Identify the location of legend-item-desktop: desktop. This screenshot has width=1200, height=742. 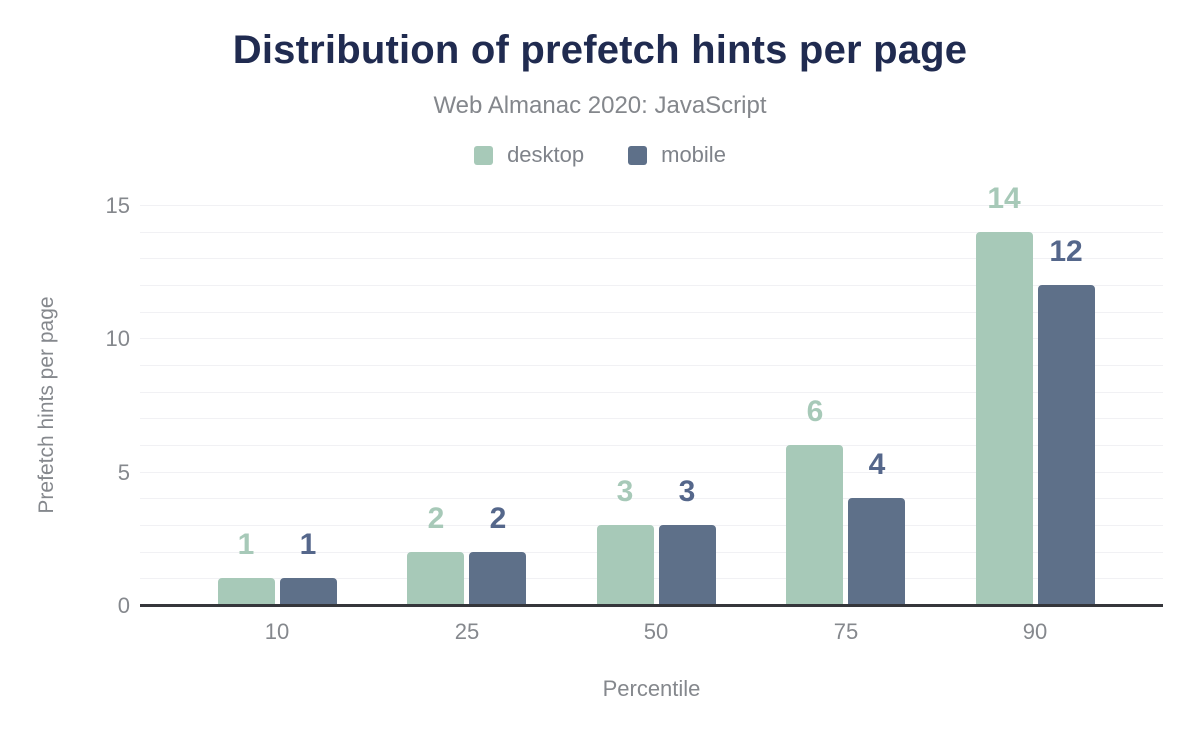
(529, 155).